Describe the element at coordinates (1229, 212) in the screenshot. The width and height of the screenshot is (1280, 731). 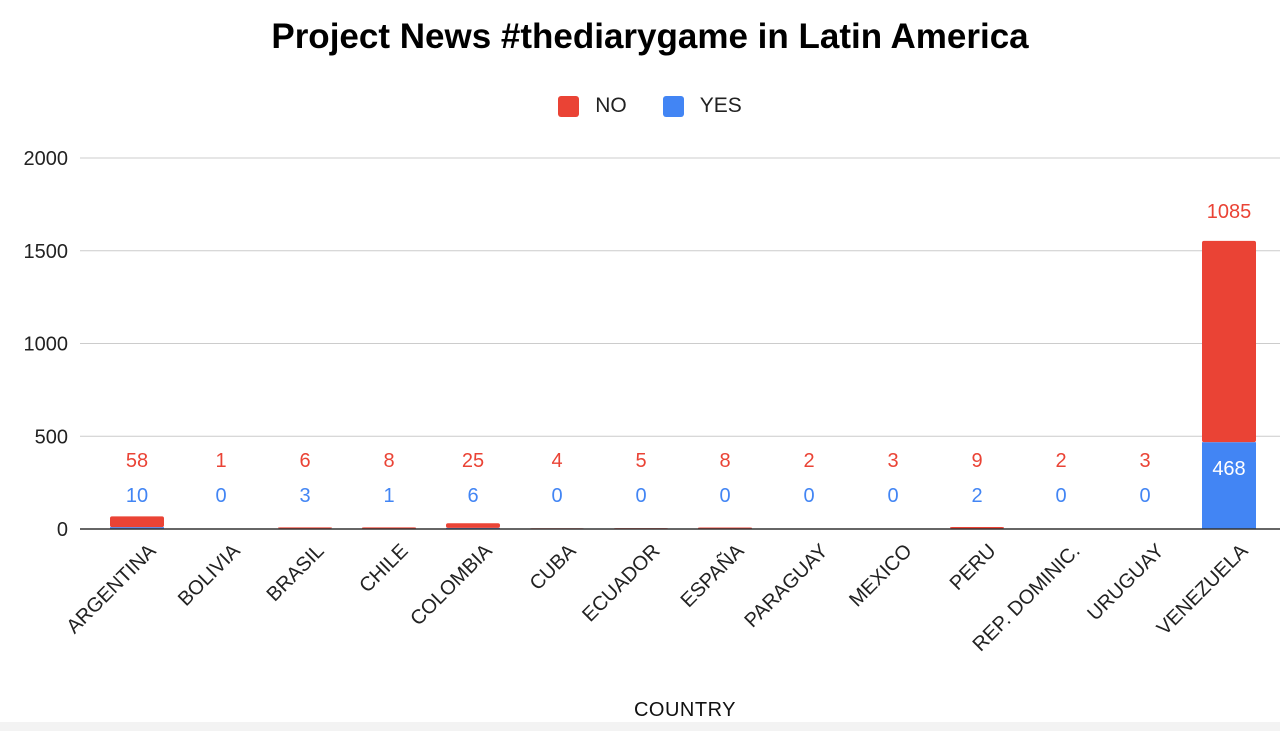
I see `data-label-no: 1085` at that location.